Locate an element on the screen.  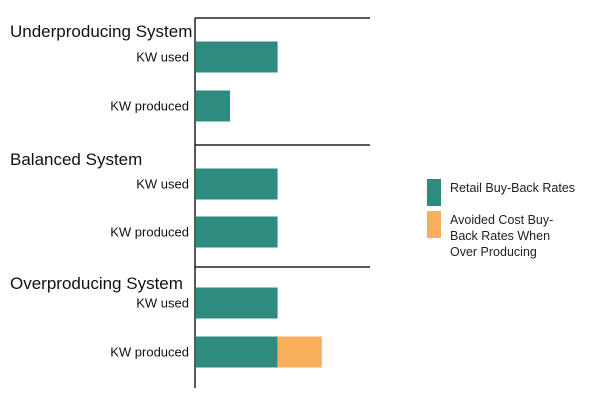
legend-swatch-avoided-cost is located at coordinates (434, 224).